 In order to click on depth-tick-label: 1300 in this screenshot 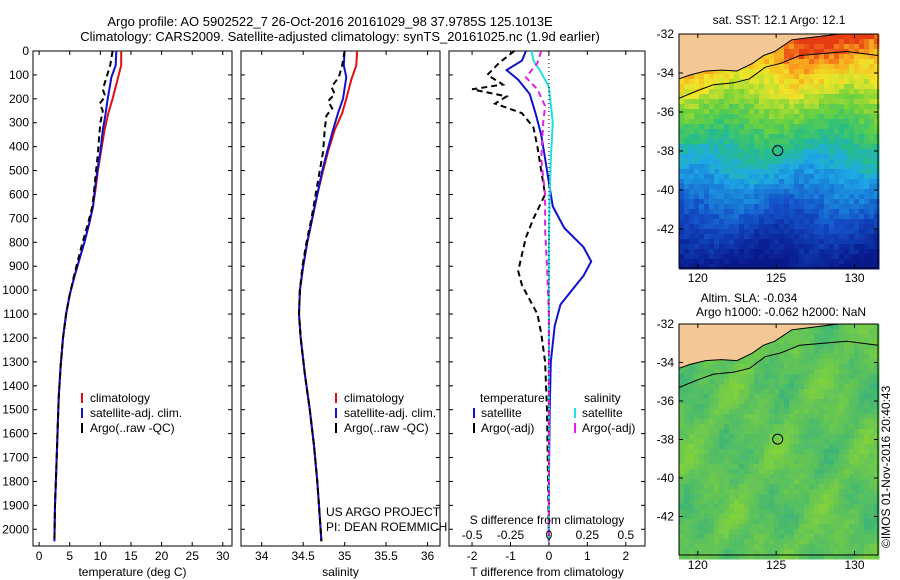, I will do `click(15, 362)`.